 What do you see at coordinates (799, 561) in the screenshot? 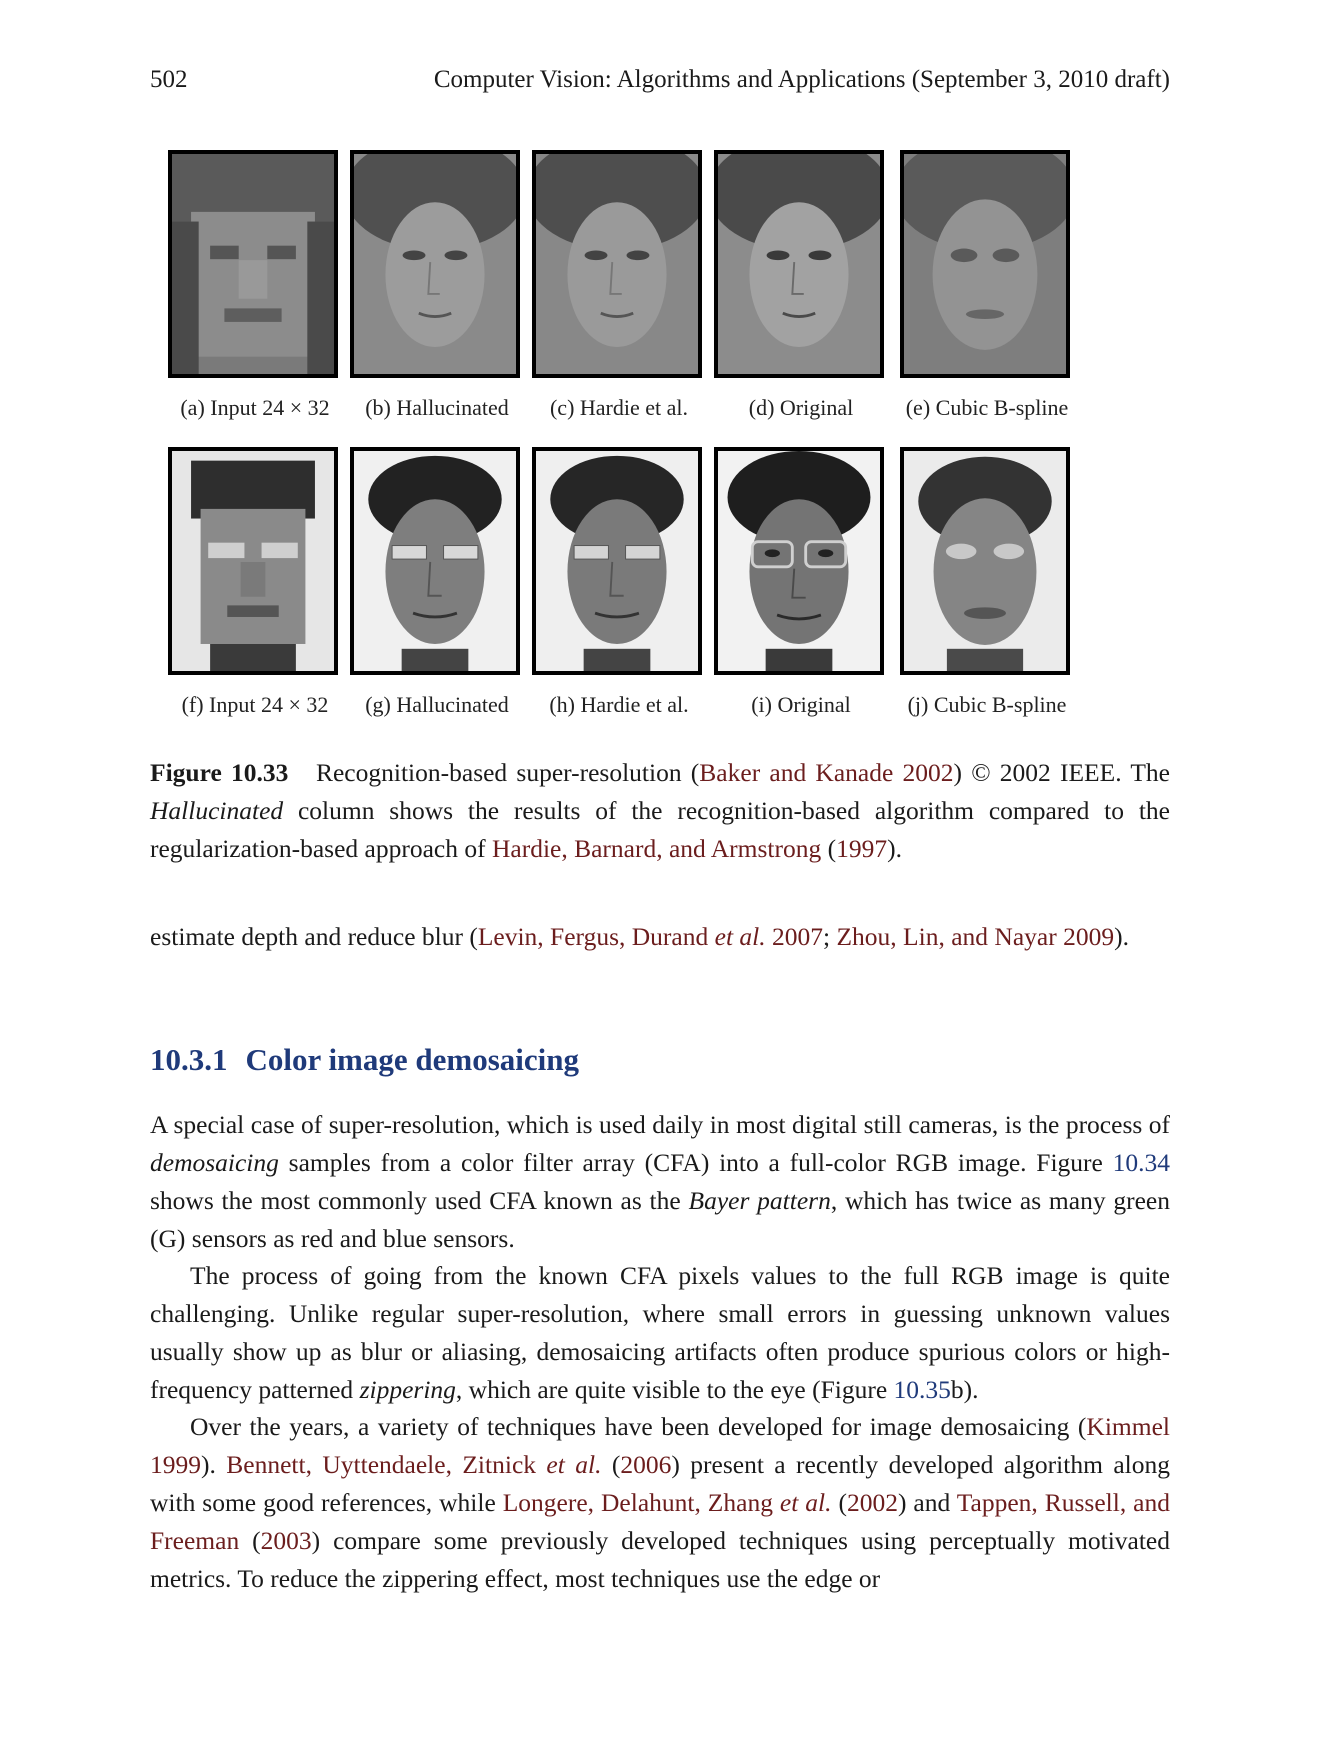
I see `face-image-i-original` at bounding box center [799, 561].